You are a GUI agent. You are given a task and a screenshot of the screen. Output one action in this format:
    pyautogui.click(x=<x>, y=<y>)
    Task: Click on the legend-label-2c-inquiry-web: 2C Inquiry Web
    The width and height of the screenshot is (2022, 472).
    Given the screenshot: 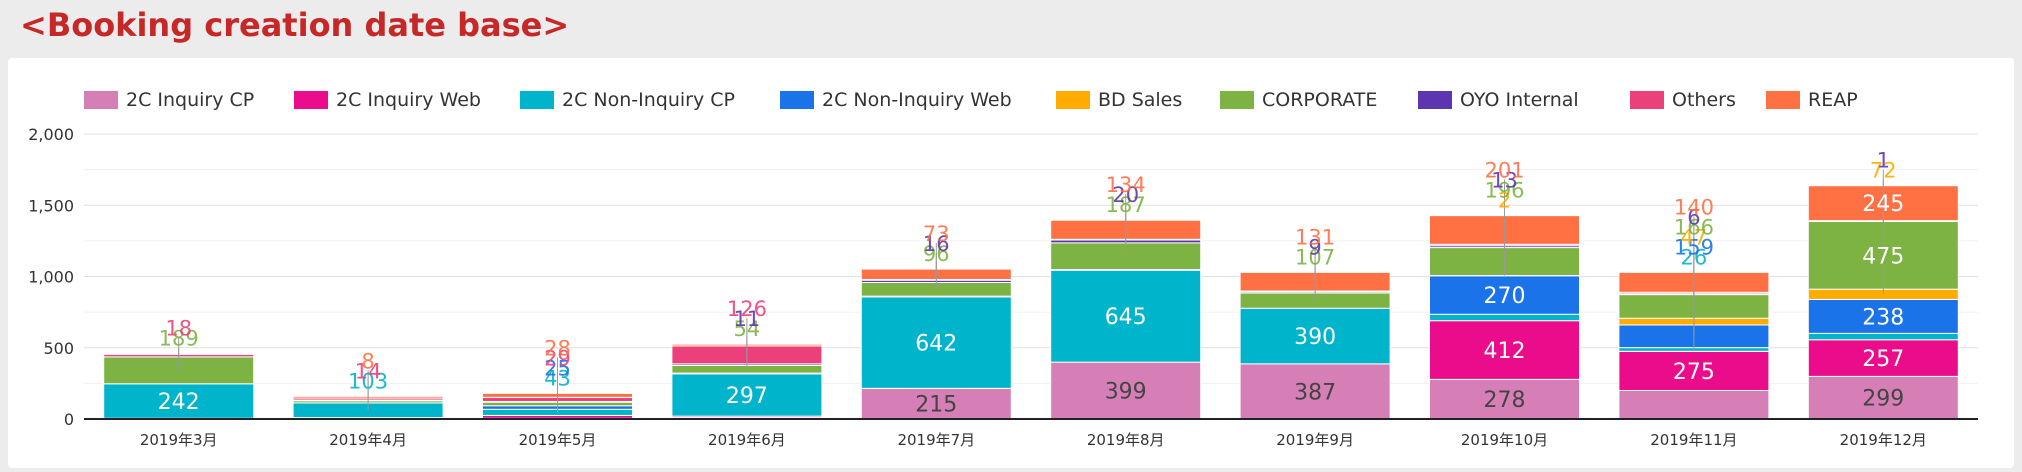 What is the action you would take?
    pyautogui.click(x=408, y=100)
    